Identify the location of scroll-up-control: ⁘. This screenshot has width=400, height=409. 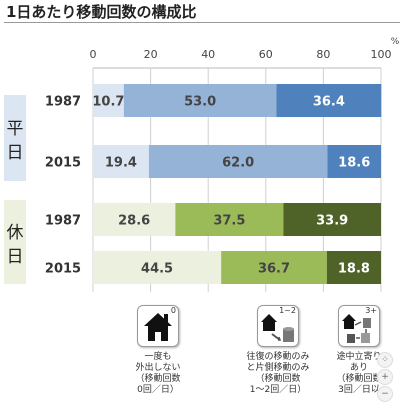
(385, 360).